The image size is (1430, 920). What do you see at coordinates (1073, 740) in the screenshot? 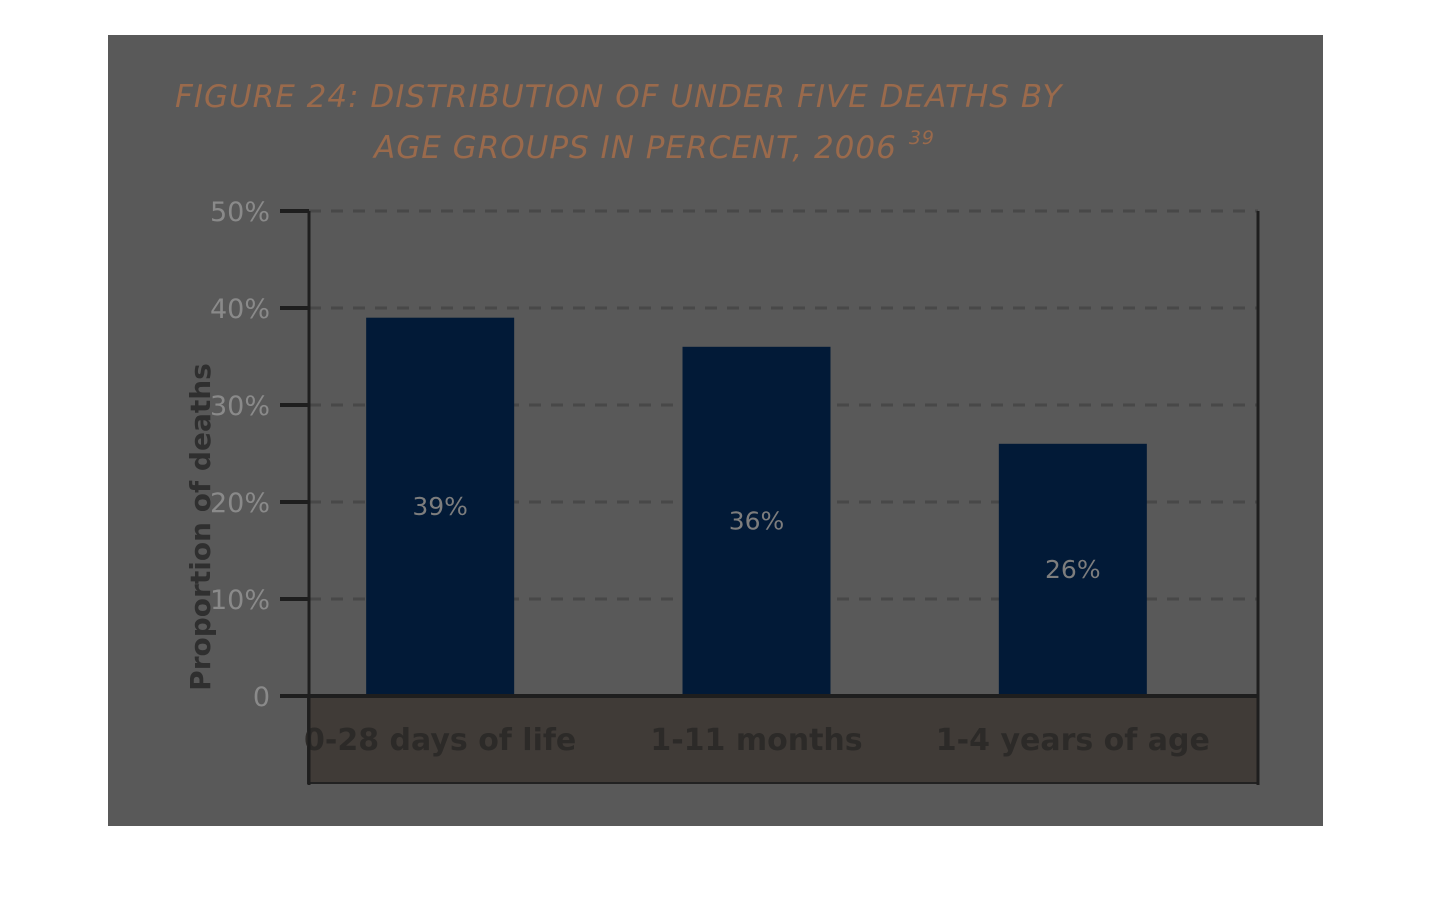
I see `category-label: 1-4 years of age` at bounding box center [1073, 740].